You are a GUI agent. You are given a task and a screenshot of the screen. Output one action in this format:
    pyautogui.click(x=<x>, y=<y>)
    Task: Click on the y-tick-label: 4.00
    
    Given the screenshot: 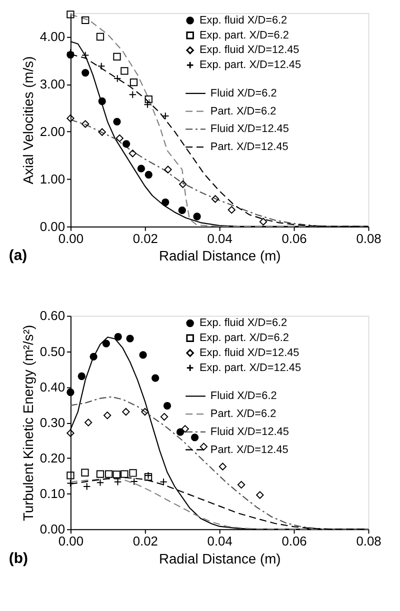 What is the action you would take?
    pyautogui.click(x=53, y=36)
    